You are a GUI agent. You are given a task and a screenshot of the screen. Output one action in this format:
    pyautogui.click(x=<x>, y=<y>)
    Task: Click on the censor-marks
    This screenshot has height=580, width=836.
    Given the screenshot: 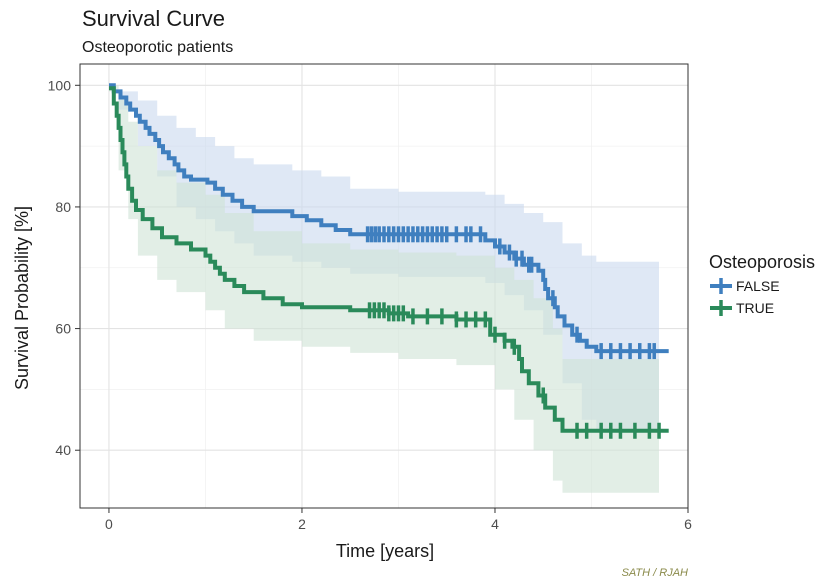 What is the action you would take?
    pyautogui.click(x=513, y=332)
    